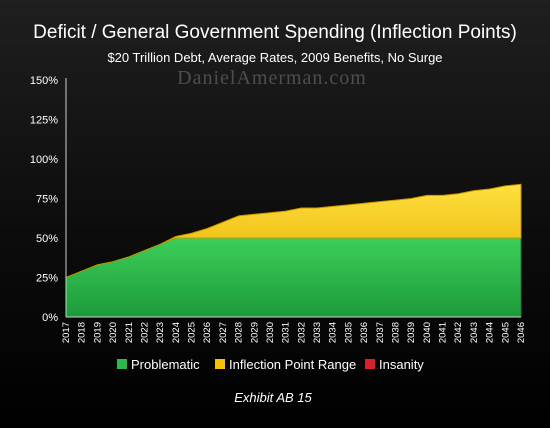 The width and height of the screenshot is (550, 428). What do you see at coordinates (165, 364) in the screenshot?
I see `legend-label-problematic: Problematic` at bounding box center [165, 364].